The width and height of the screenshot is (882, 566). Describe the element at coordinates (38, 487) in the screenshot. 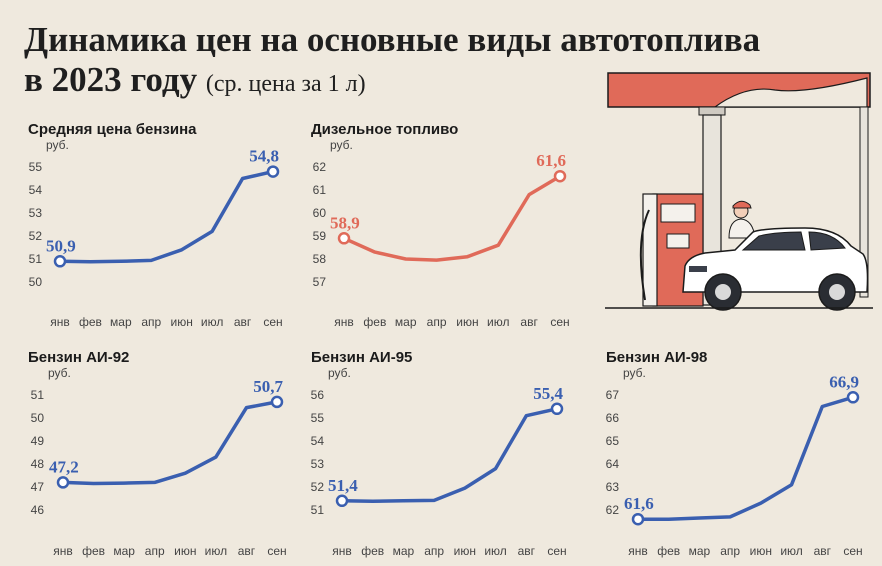

I see `y-tick-label: 47` at that location.